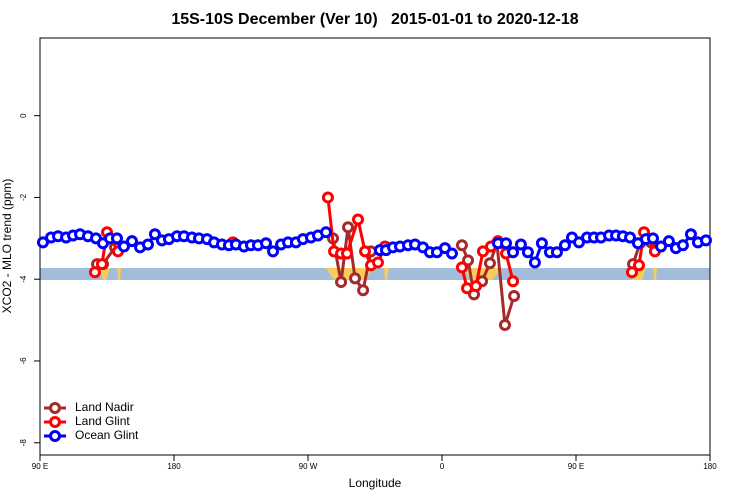  Describe the element at coordinates (23, 115) in the screenshot. I see `y-tick-label: 0` at that location.